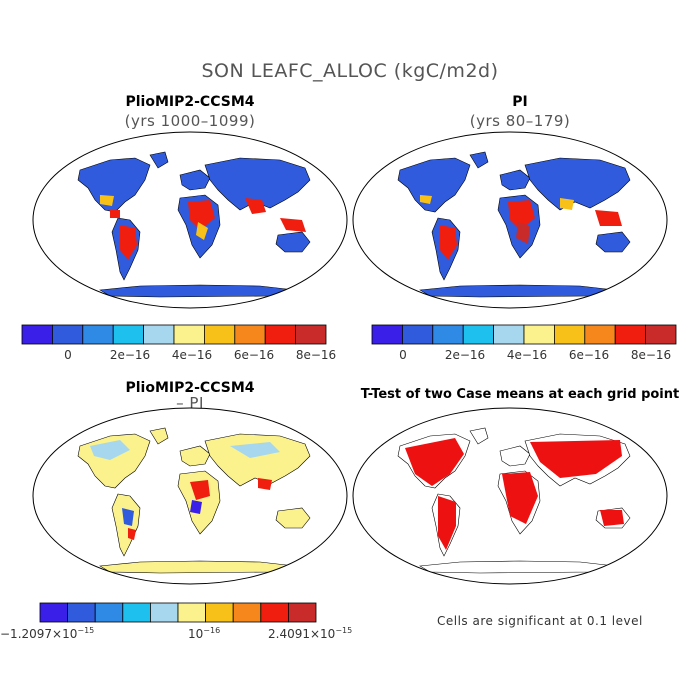 Image resolution: width=700 pixels, height=700 pixels. What do you see at coordinates (651, 355) in the screenshot?
I see `cb-tr-tick-4: 8e−16` at bounding box center [651, 355].